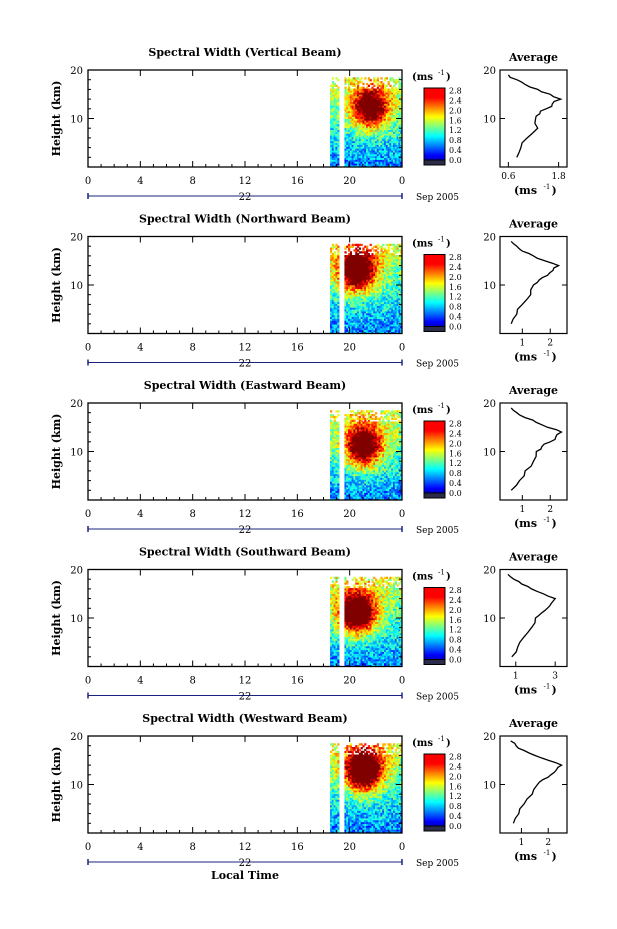 The width and height of the screenshot is (617, 929). What do you see at coordinates (554, 190) in the screenshot?
I see `avg-xlabel-close: )` at bounding box center [554, 190].